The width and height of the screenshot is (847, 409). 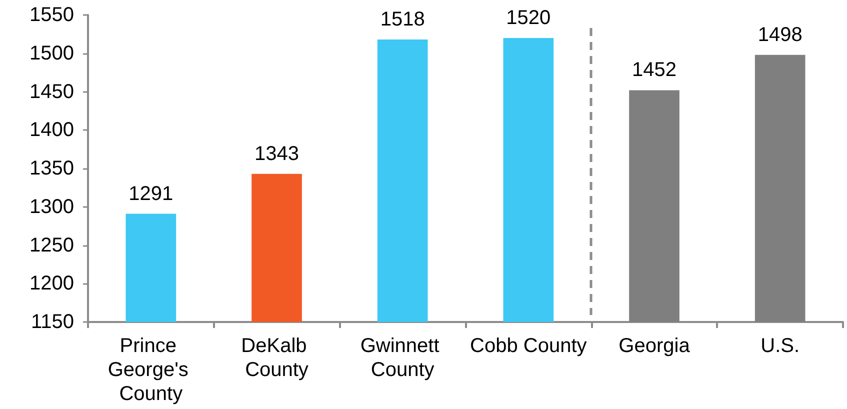 What do you see at coordinates (52, 130) in the screenshot?
I see `y-tick-label: 1400` at bounding box center [52, 130].